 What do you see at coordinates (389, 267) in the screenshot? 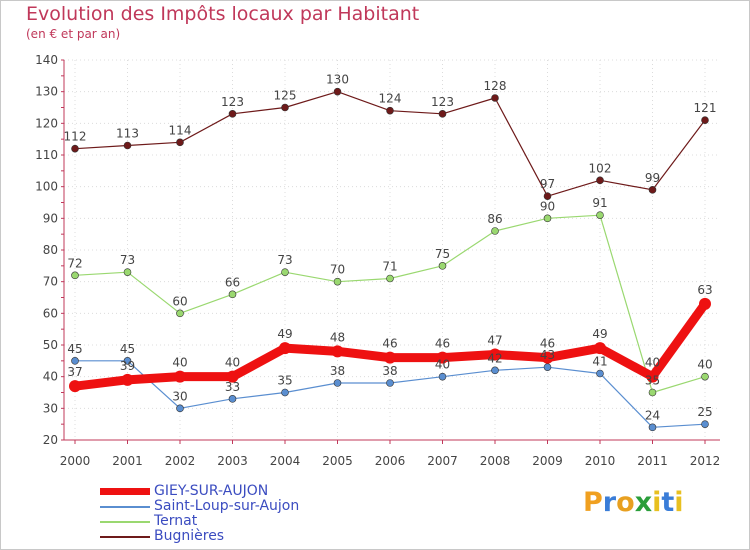
I see `data-label-ternat: 71` at bounding box center [389, 267].